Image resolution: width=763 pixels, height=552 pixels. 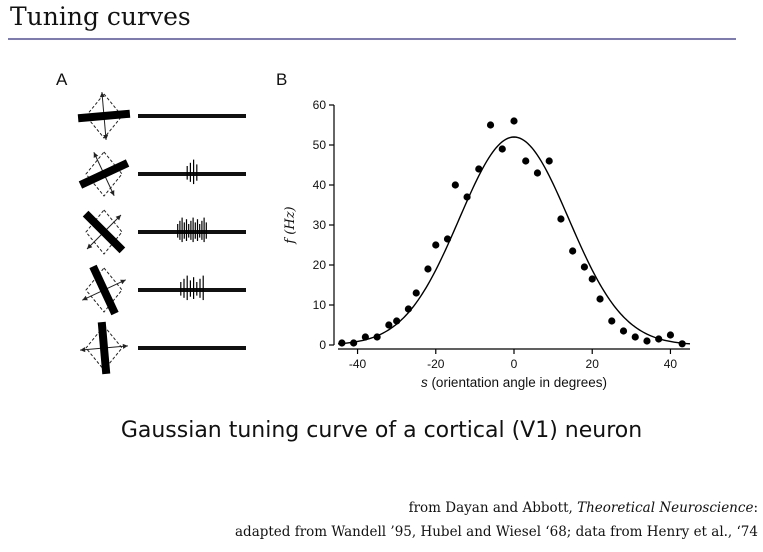 What do you see at coordinates (514, 364) in the screenshot?
I see `x-tick-label: 0` at bounding box center [514, 364].